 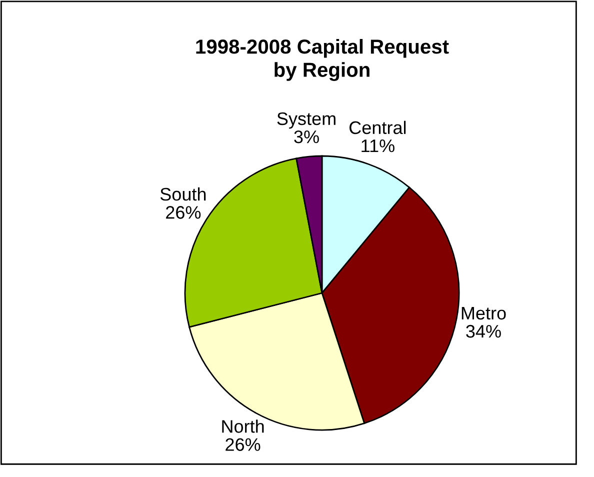 I want to click on slice-label: System, so click(x=306, y=120).